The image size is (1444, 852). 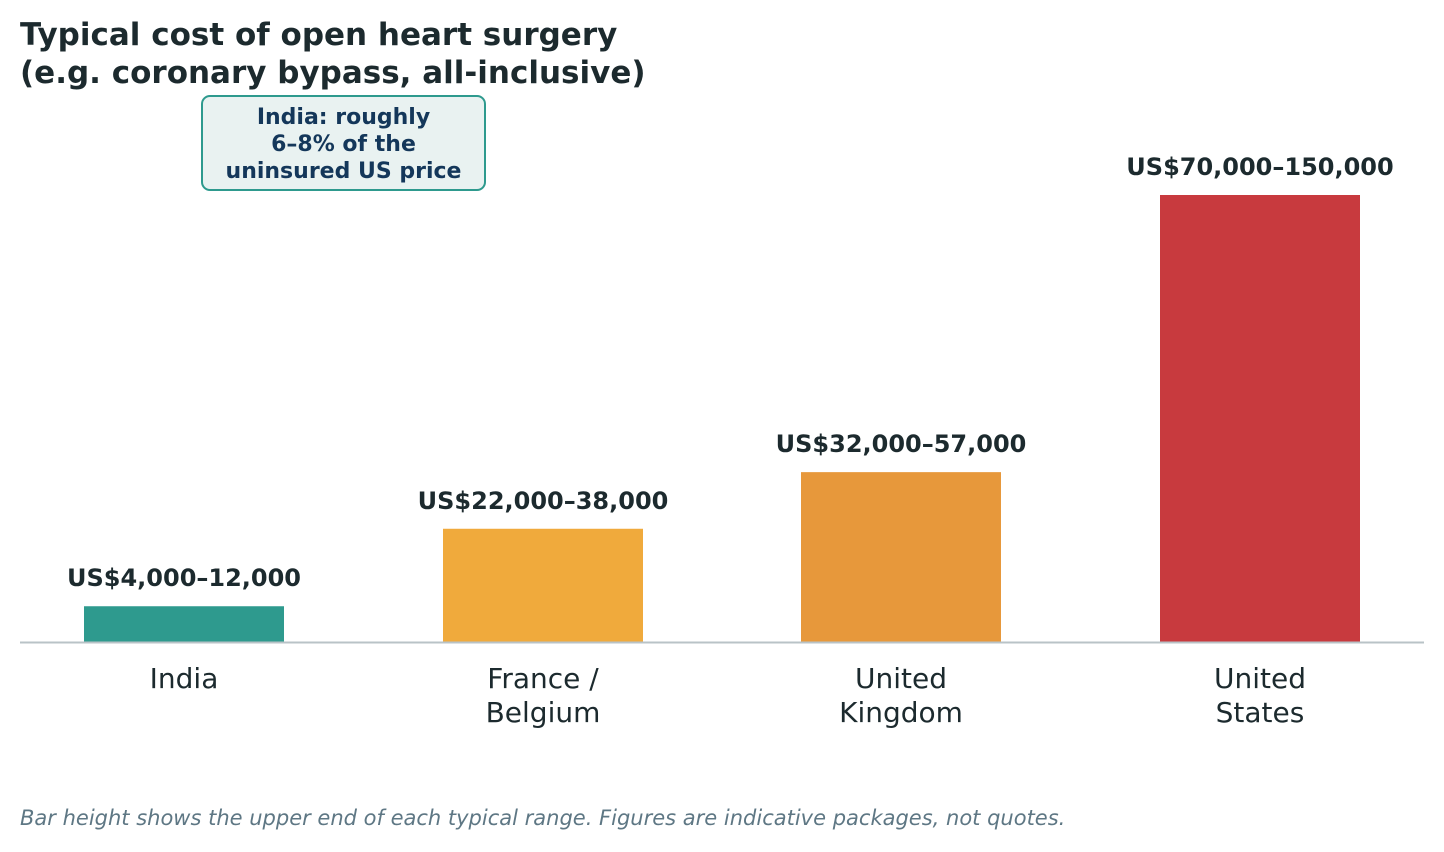 What do you see at coordinates (901, 444) in the screenshot?
I see `bar-value-label-3: US$32,000–57,000` at bounding box center [901, 444].